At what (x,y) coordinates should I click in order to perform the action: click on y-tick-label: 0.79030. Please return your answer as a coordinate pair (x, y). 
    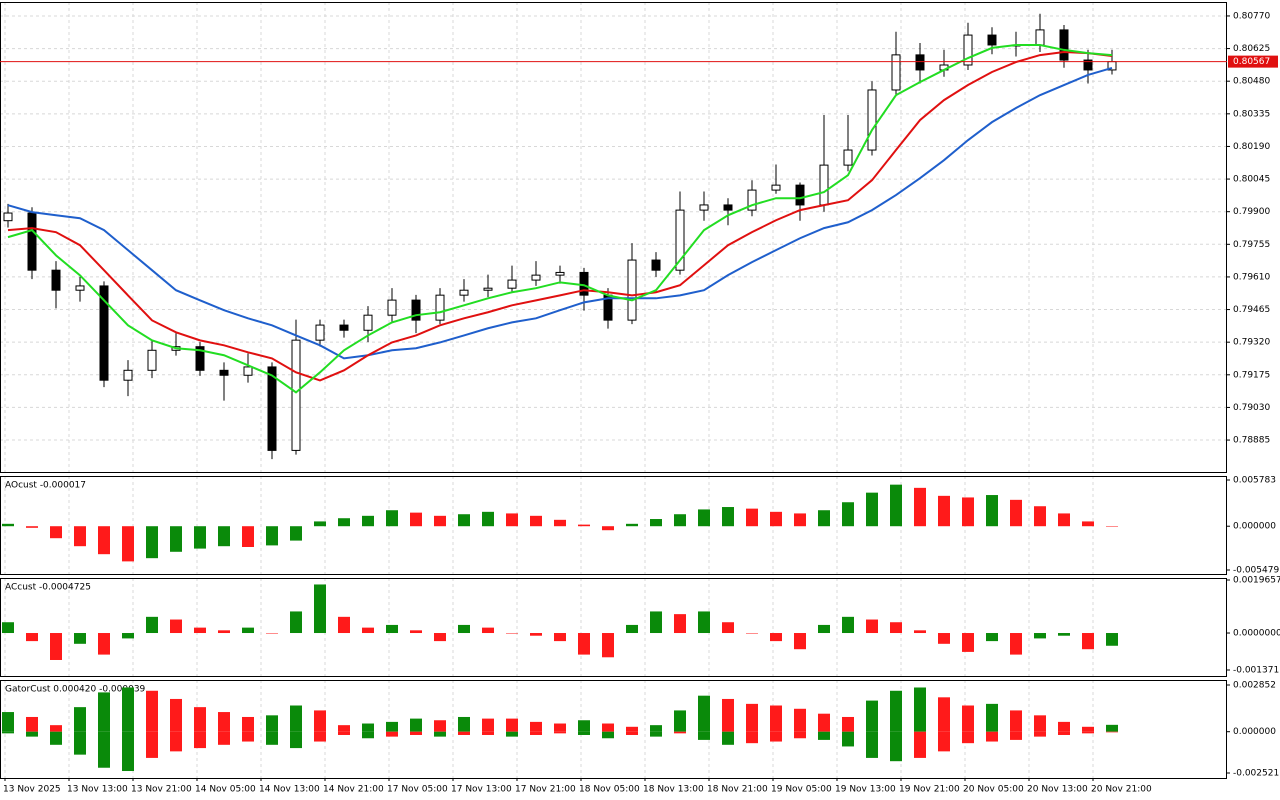
    Looking at the image, I should click on (1251, 408).